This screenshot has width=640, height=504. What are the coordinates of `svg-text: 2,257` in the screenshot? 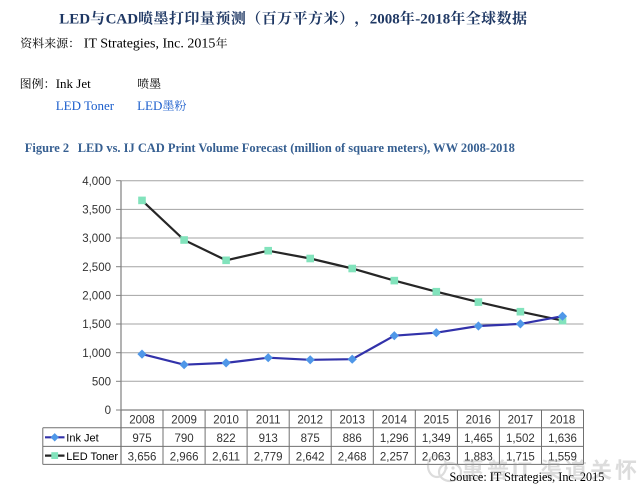 It's located at (394, 457).